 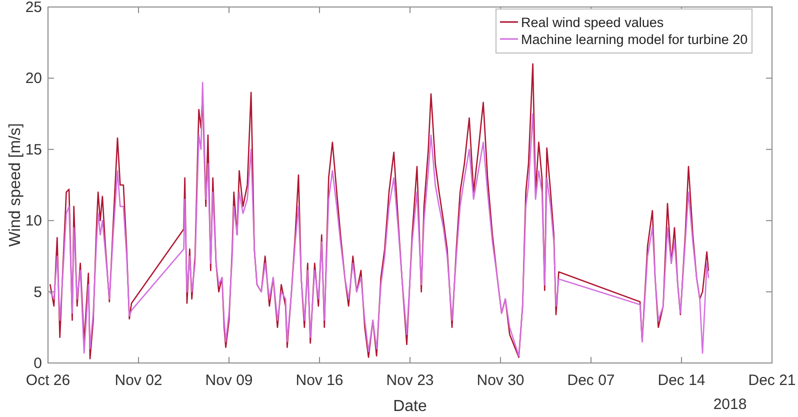 What do you see at coordinates (682, 380) in the screenshot?
I see `x-tick-label: Dec 14` at bounding box center [682, 380].